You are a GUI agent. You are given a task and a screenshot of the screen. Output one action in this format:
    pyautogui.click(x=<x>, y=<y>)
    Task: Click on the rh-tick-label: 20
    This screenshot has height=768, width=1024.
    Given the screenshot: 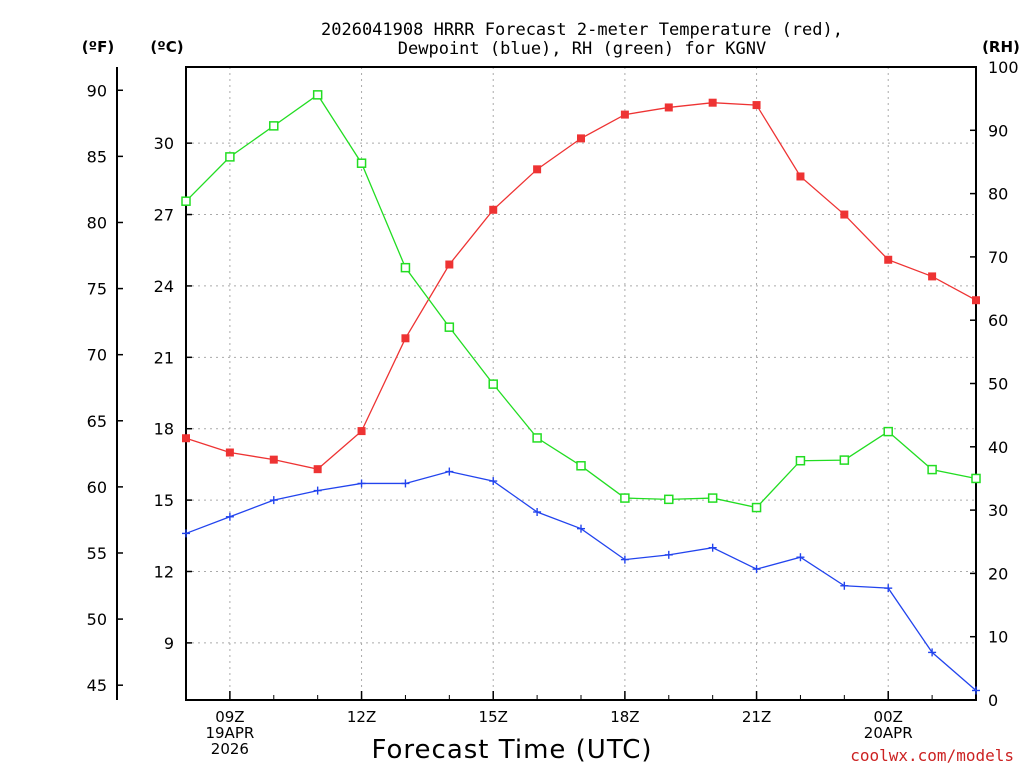 What is the action you would take?
    pyautogui.click(x=998, y=573)
    